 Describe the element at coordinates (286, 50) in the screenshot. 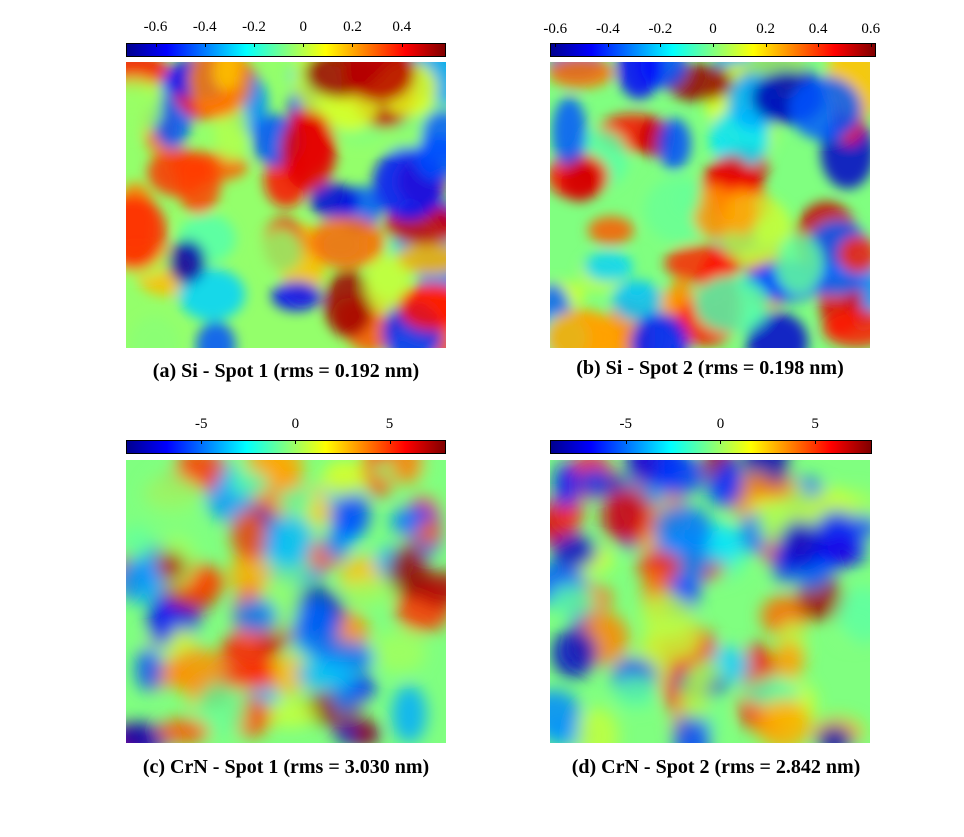

I see `colorbar-a-gradient` at that location.